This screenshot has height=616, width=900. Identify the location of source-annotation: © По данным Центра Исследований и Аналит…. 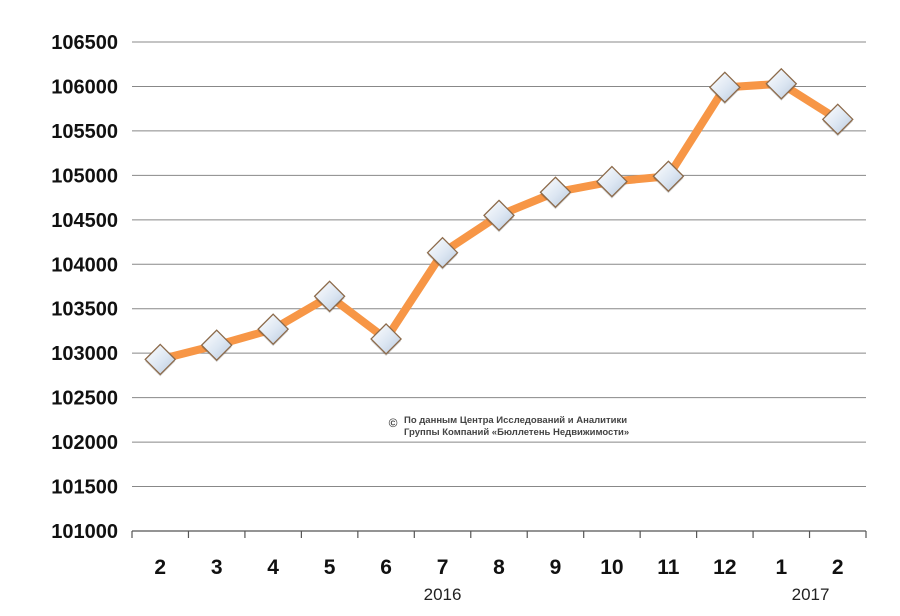
(509, 426).